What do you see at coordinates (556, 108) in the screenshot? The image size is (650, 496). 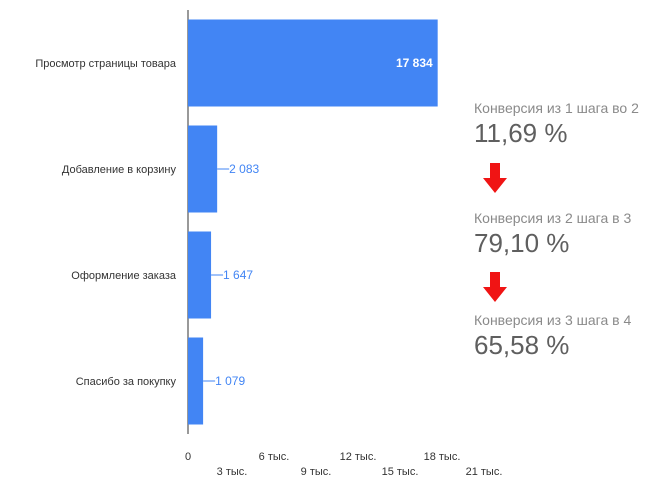 I see `conversion-label: Конверсия из 1 шага во 2` at bounding box center [556, 108].